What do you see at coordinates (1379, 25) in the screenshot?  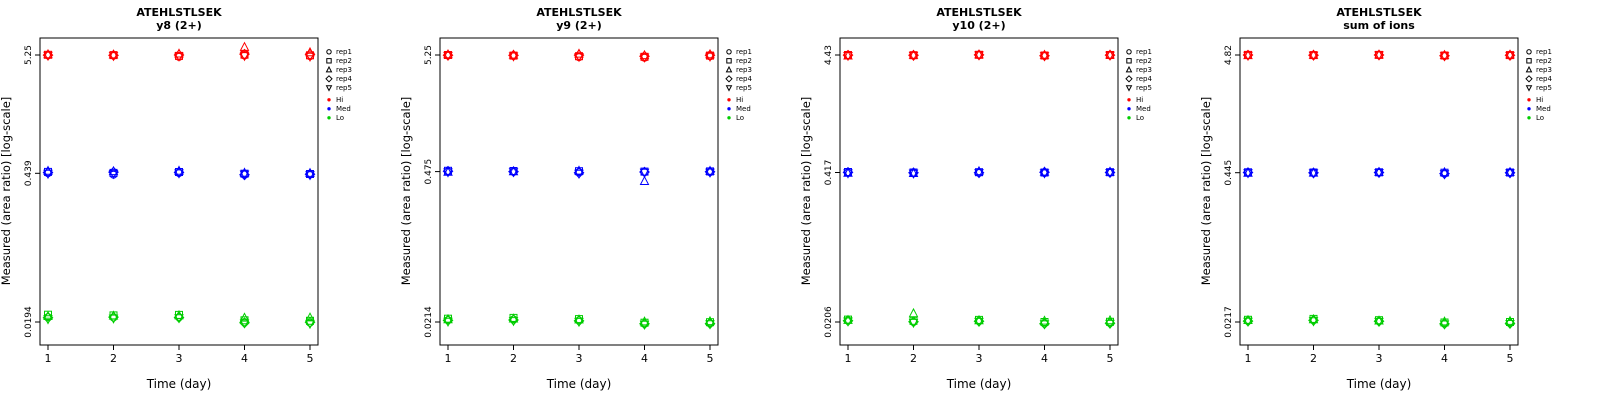 I see `chart-subtitle: sum of ions` at bounding box center [1379, 25].